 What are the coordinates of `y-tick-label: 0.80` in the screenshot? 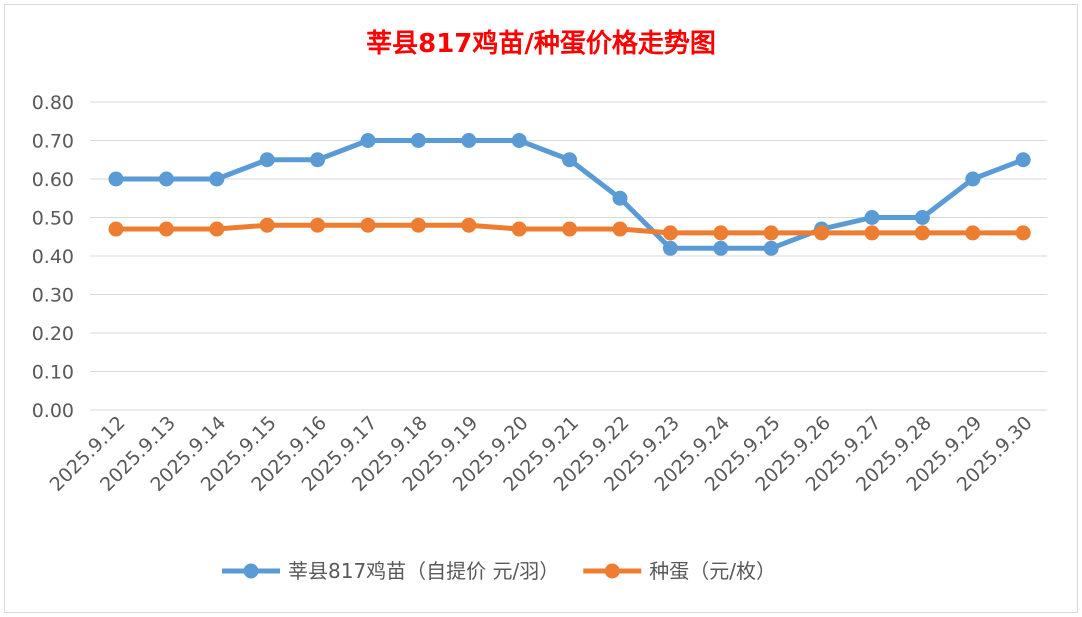 It's located at (53, 103).